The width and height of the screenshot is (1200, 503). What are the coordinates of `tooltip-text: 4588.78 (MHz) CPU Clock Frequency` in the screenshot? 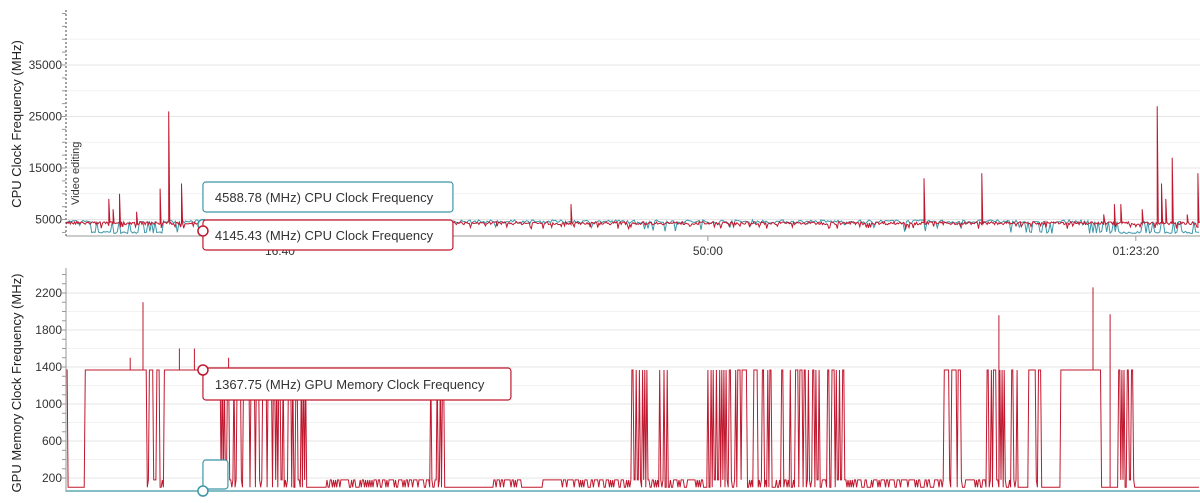 It's located at (324, 197).